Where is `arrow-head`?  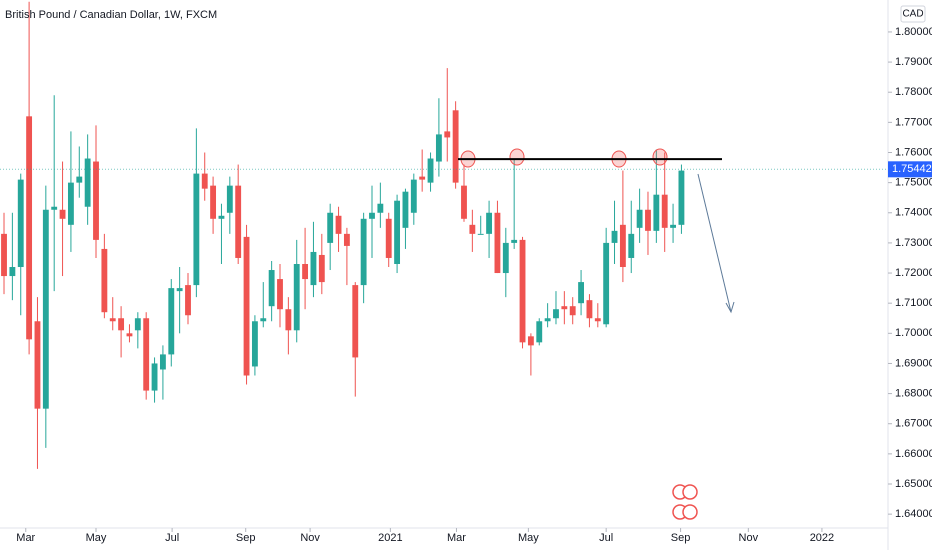 arrow-head is located at coordinates (730, 307).